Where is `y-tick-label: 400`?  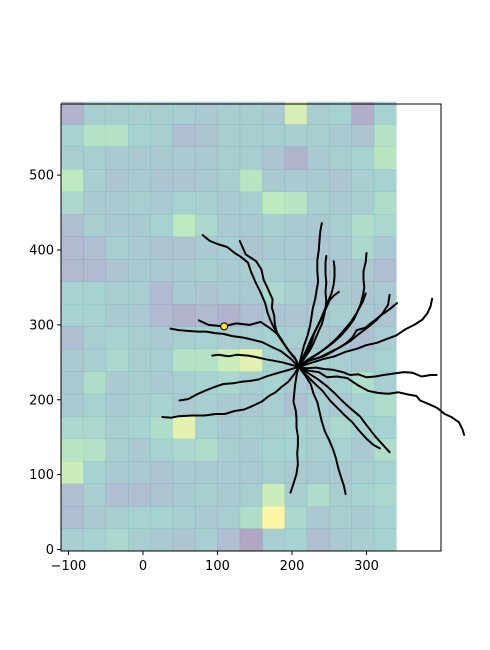 y-tick-label: 400 is located at coordinates (41, 251).